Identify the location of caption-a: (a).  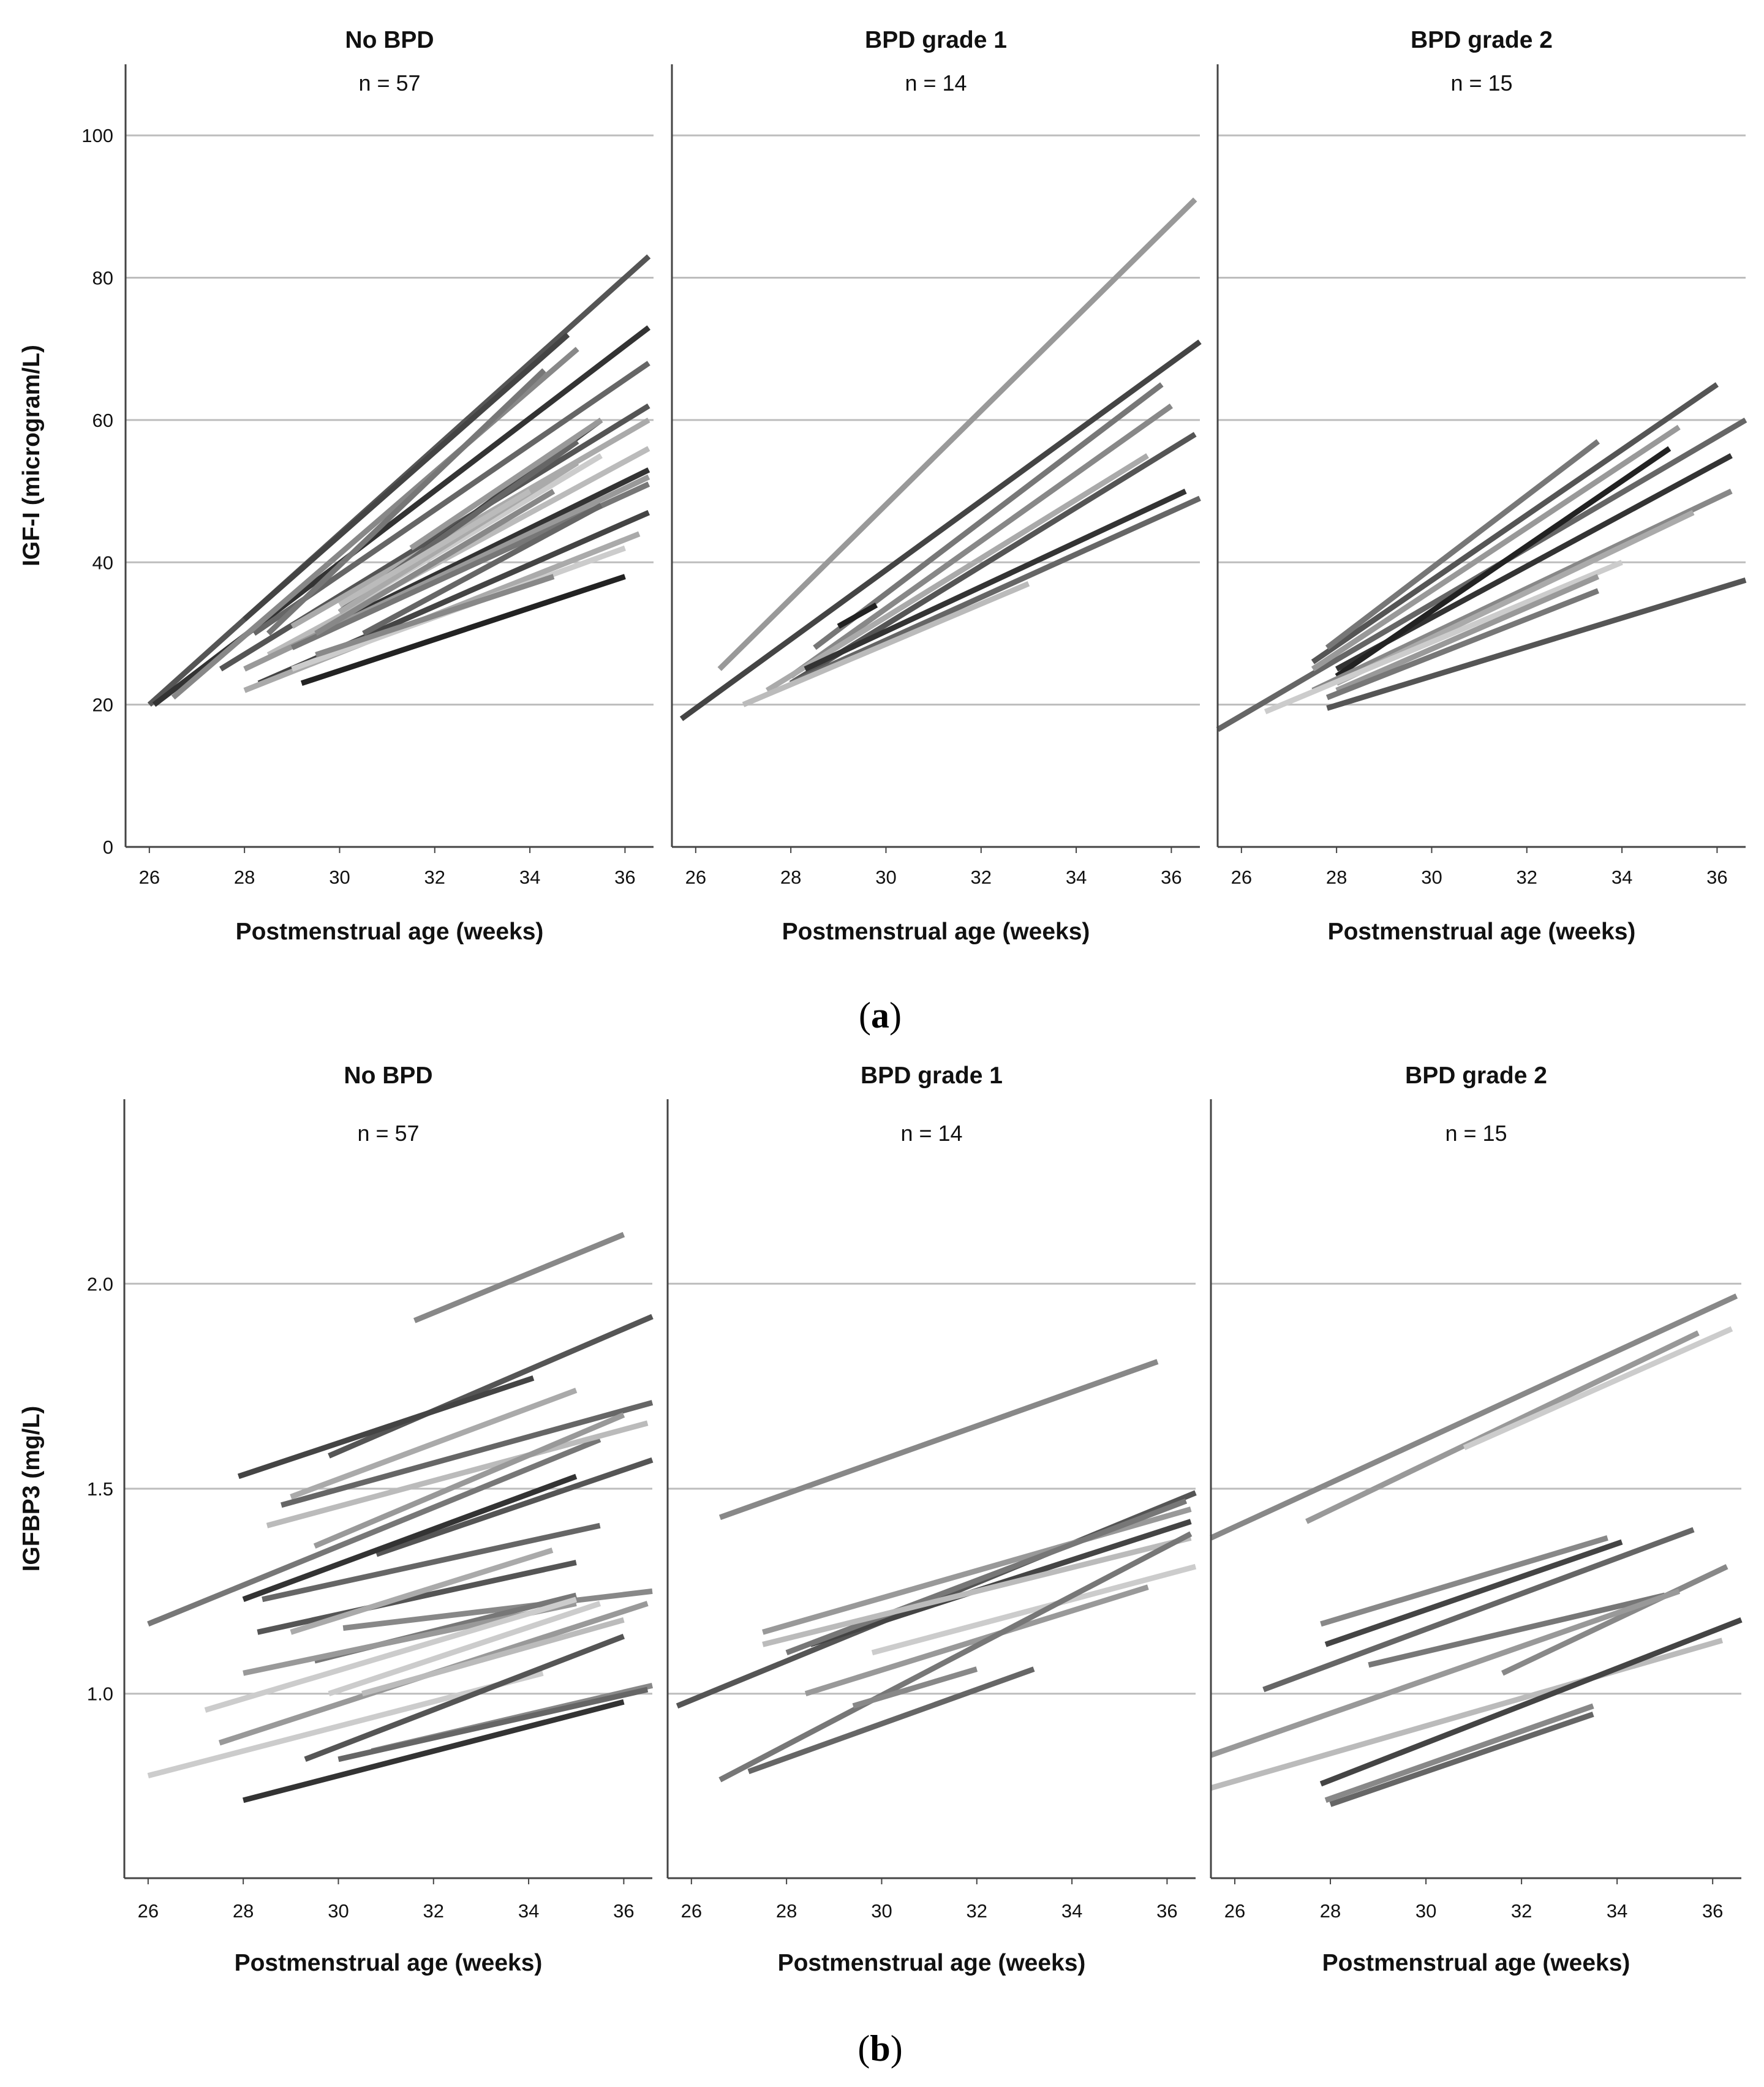
(881, 1016).